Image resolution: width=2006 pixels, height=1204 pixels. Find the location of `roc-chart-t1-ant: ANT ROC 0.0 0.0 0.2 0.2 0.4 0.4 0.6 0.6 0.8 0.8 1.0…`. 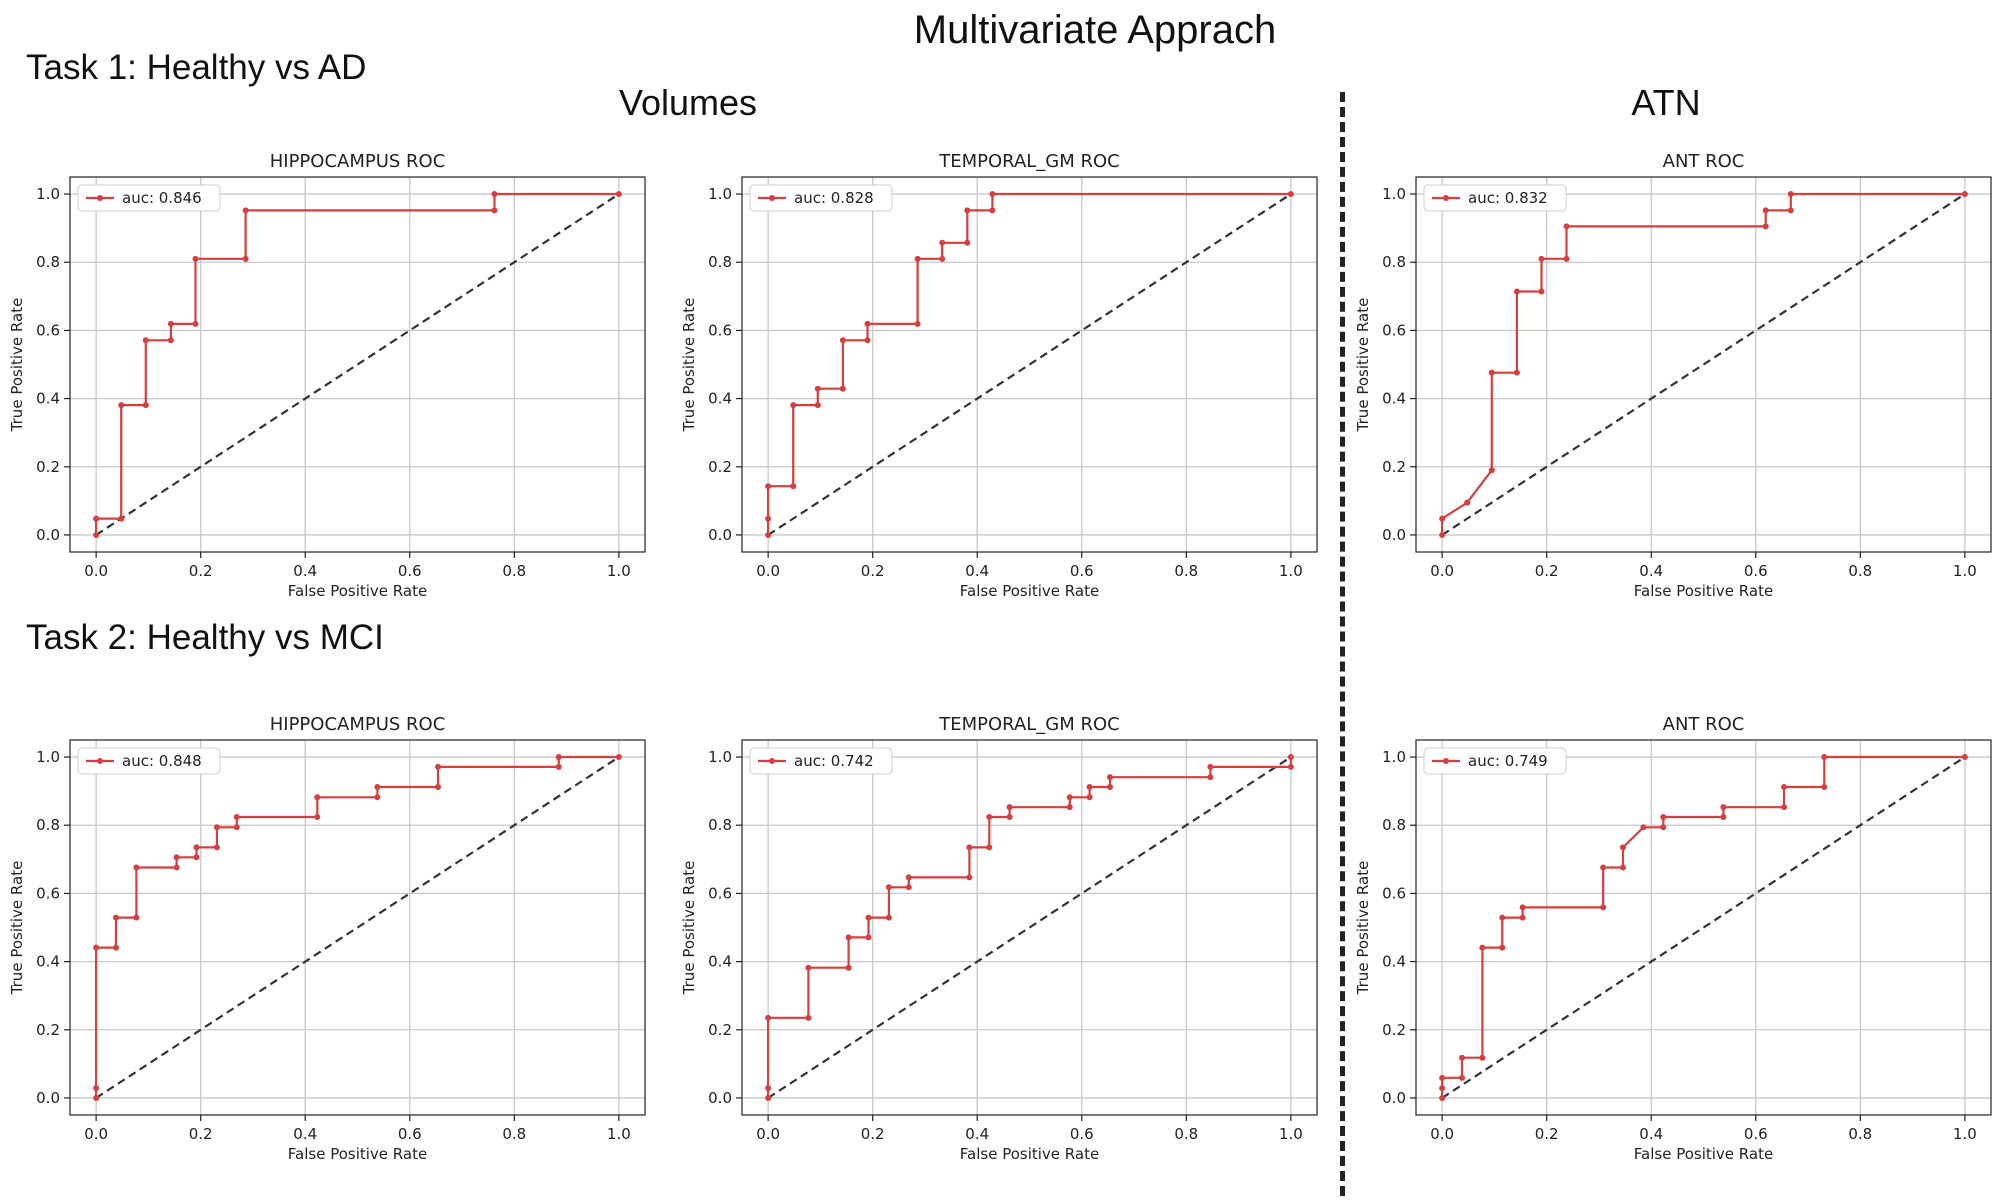

roc-chart-t1-ant: ANT ROC 0.0 0.0 0.2 0.2 0.4 0.4 0.6 0.6 0.8 0.8 1.0… is located at coordinates (1673, 375).